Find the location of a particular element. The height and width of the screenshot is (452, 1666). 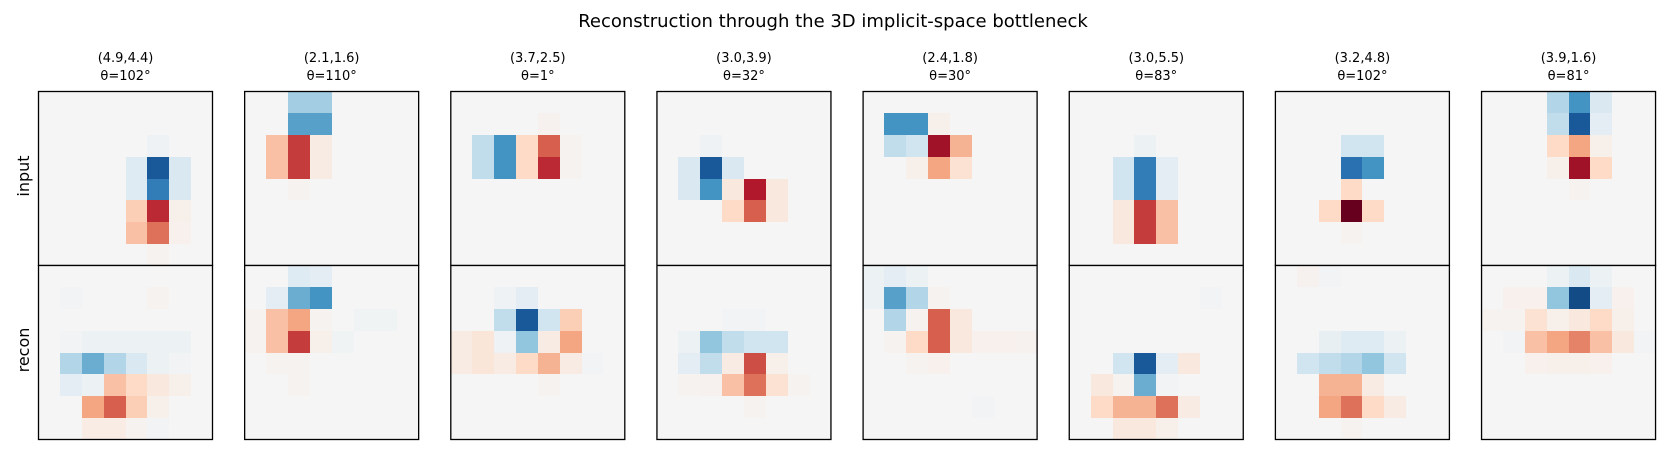

panel-coord-label: (4.9,4.4) is located at coordinates (126, 58).